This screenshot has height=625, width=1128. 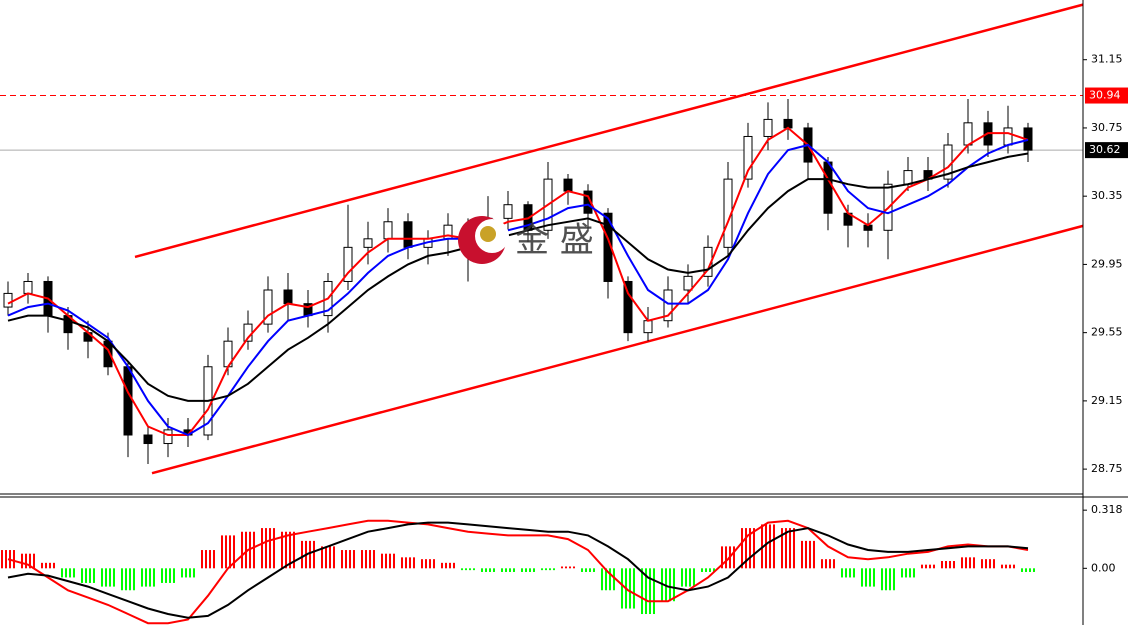 What do you see at coordinates (554, 241) in the screenshot?
I see `watermark: 金 盛` at bounding box center [554, 241].